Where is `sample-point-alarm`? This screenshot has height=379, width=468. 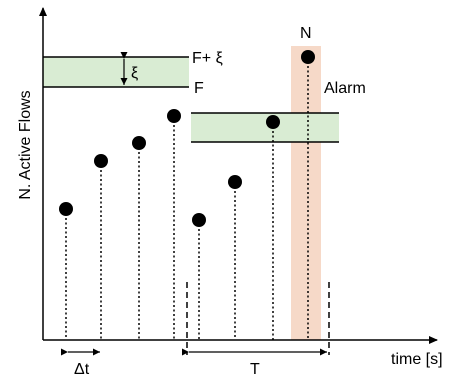 sample-point-alarm is located at coordinates (308, 57).